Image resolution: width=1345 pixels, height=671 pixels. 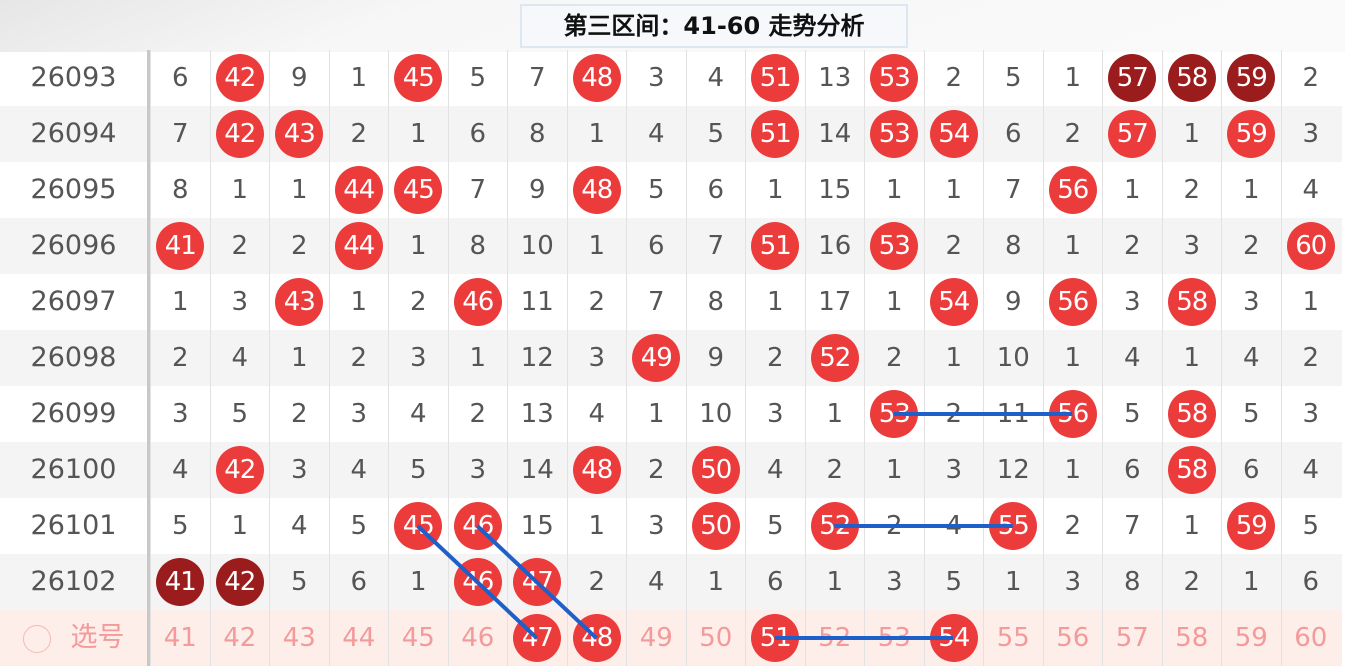 What do you see at coordinates (36, 638) in the screenshot?
I see `select-radio-icon` at bounding box center [36, 638].